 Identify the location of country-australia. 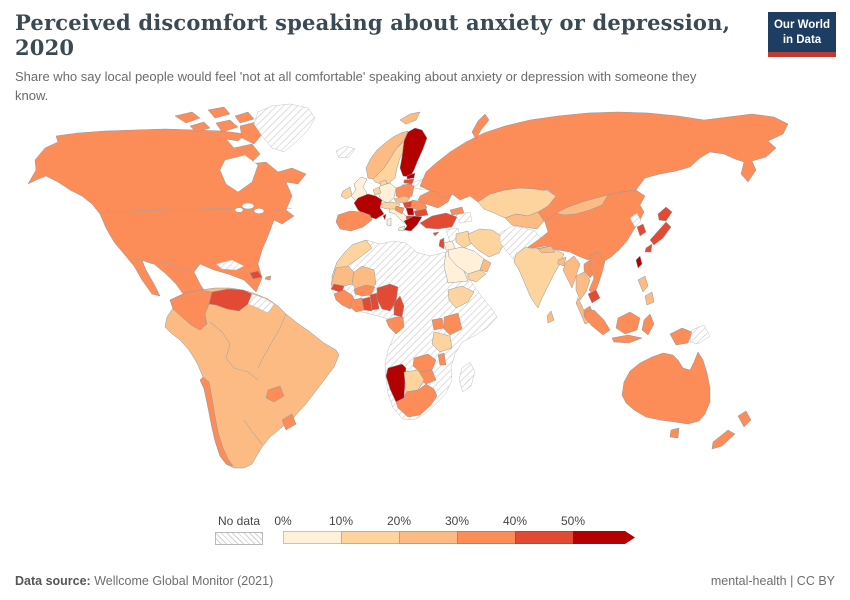
(666, 388).